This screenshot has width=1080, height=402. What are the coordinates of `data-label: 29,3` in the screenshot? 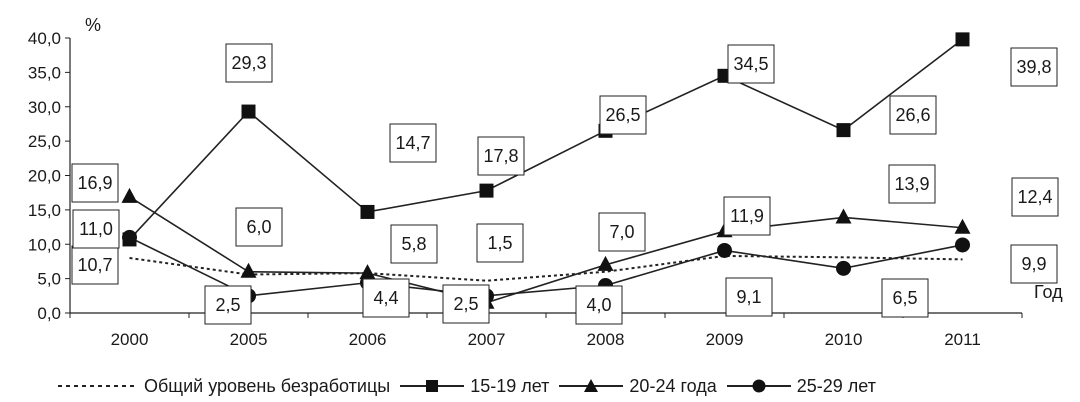 It's located at (249, 63).